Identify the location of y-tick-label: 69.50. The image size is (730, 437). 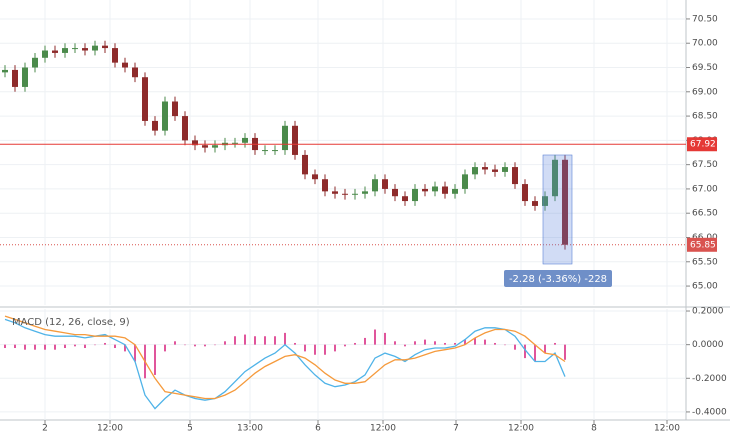
(705, 68).